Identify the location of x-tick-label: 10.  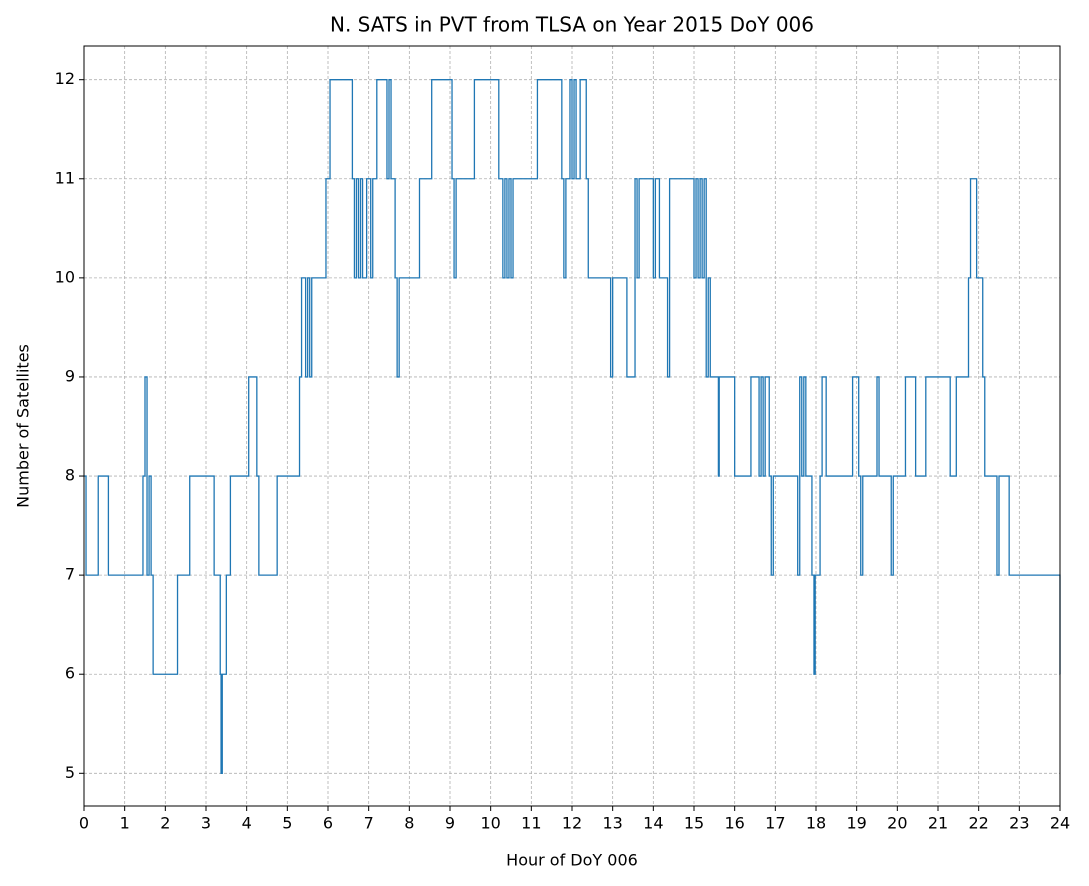
(490, 823).